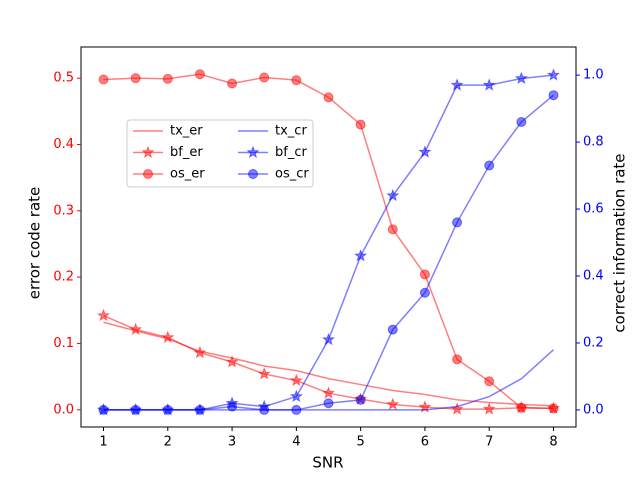 Image resolution: width=640 pixels, height=480 pixels. Describe the element at coordinates (187, 174) in the screenshot. I see `legend-label: os_er` at that location.